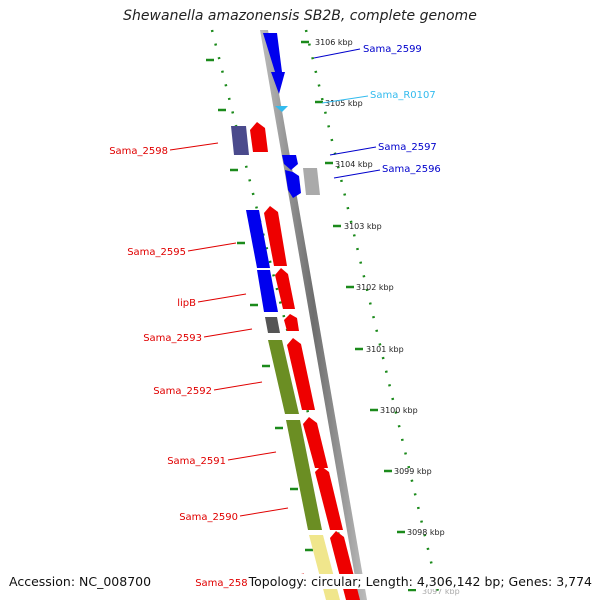 This screenshot has height=600, width=600. I want to click on gene-label: Sama_2590, so click(208, 517).